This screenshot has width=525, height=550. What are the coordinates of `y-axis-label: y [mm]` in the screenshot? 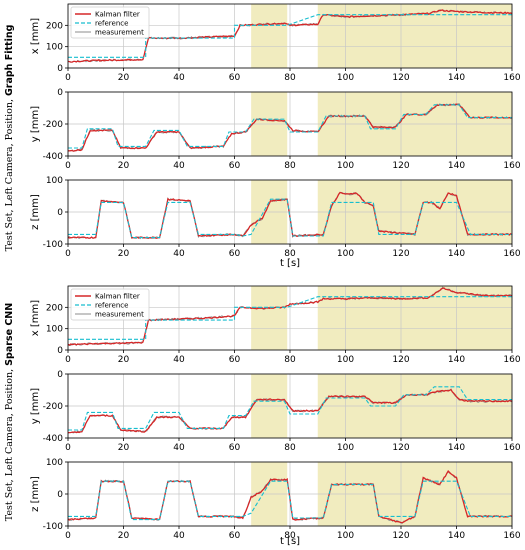 It's located at (35, 124).